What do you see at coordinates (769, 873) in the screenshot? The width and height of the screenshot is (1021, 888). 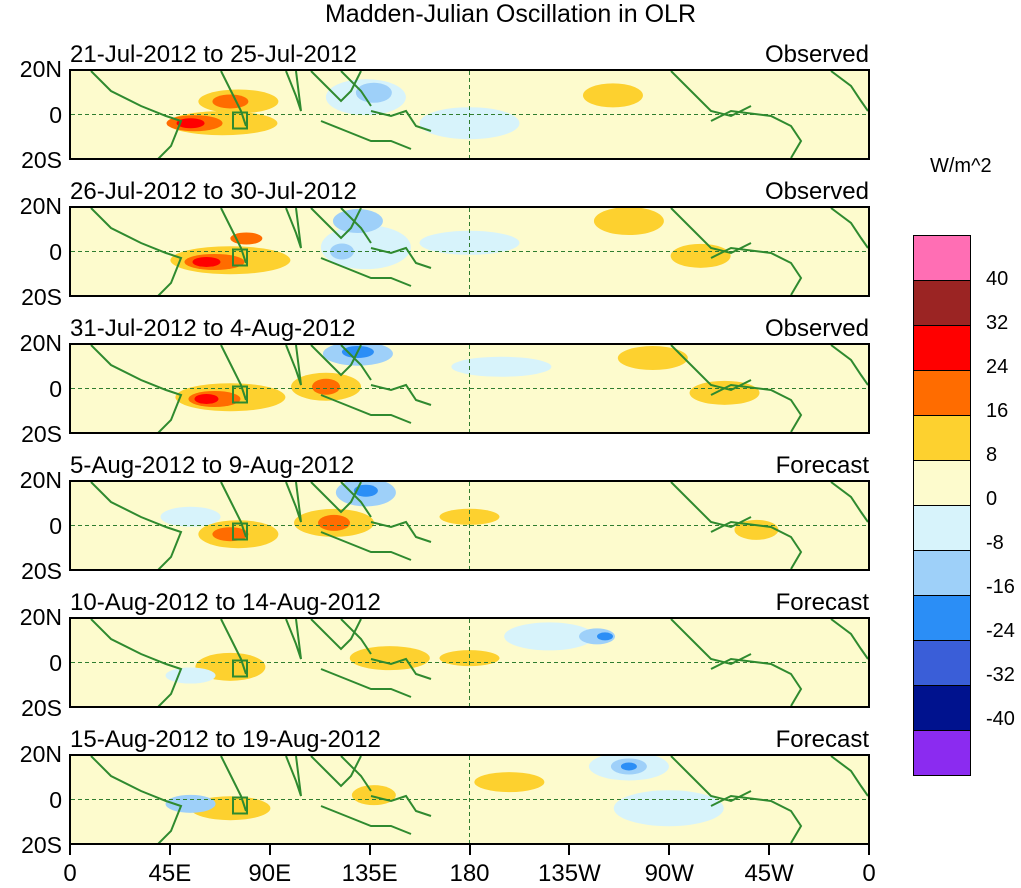 I see `x-tick-label: 45W` at bounding box center [769, 873].